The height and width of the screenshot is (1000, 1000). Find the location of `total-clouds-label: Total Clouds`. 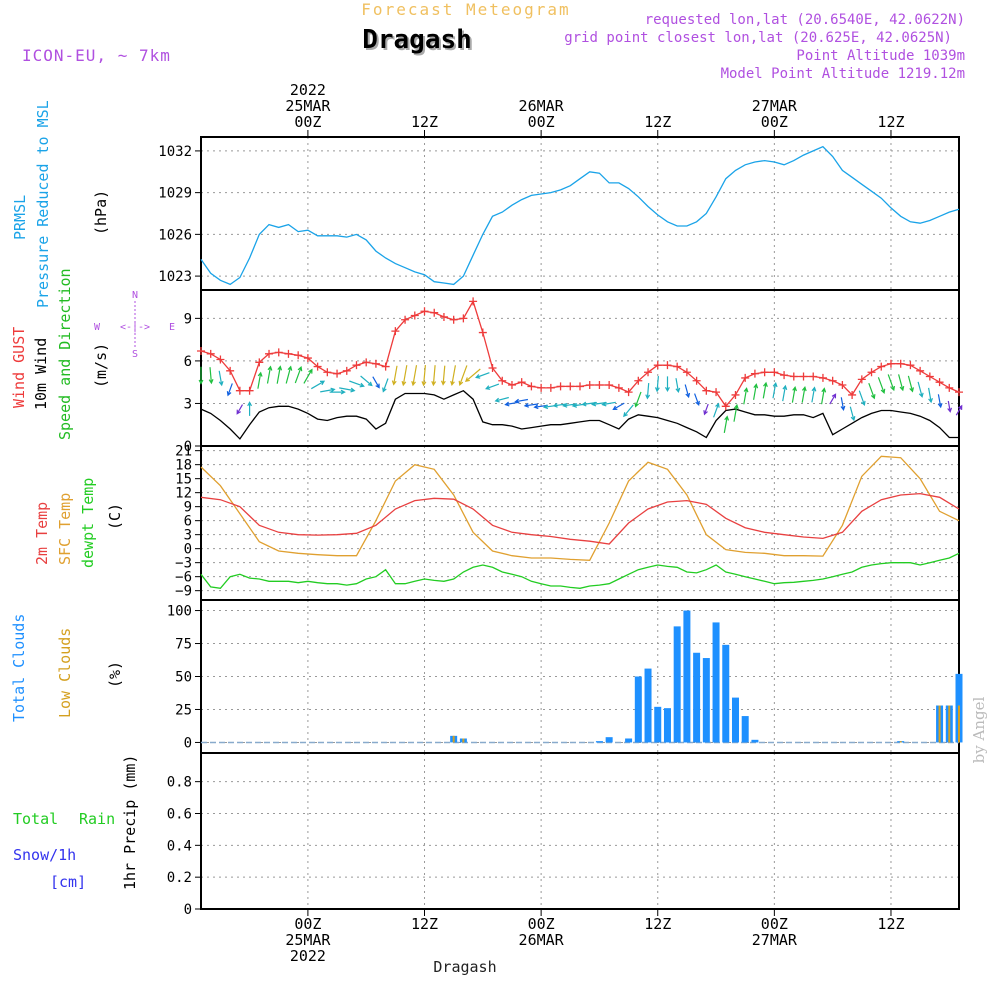

total-clouds-label: Total Clouds is located at coordinates (19, 668).